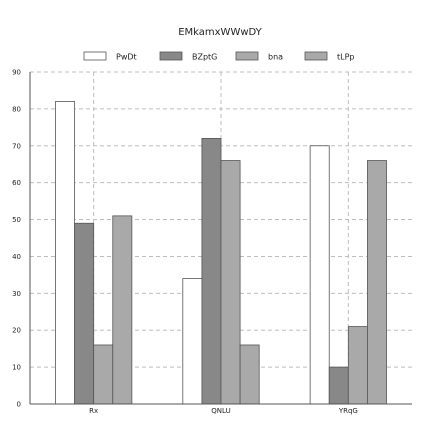  What do you see at coordinates (16, 73) in the screenshot?
I see `y-tick-label: 90` at bounding box center [16, 73].